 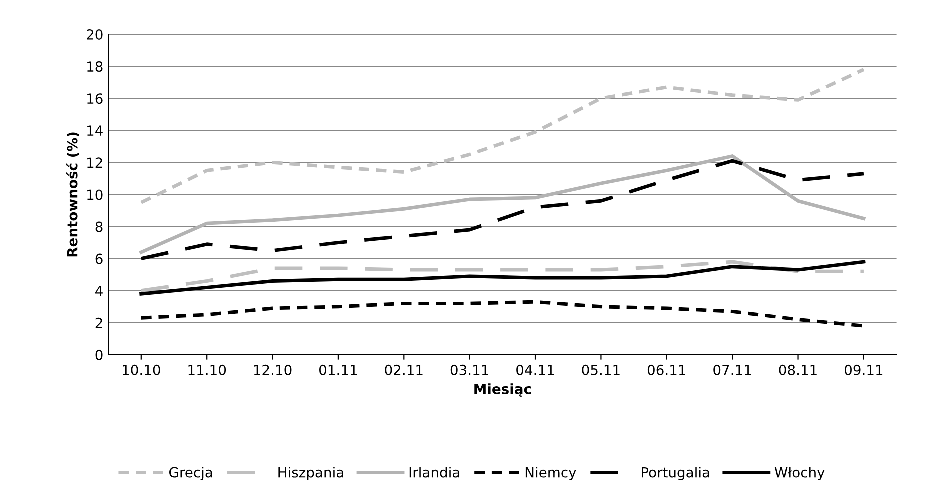 I want to click on legend-label: Irlandia, so click(x=435, y=472).